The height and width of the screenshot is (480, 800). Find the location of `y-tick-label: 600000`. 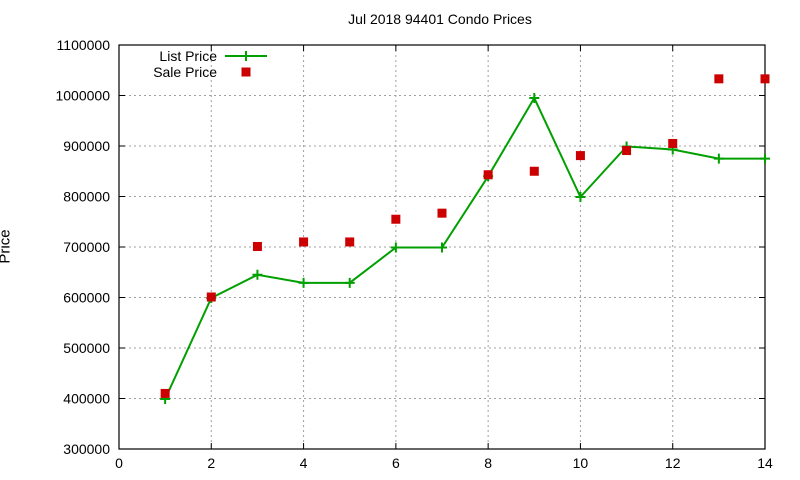

y-tick-label: 600000 is located at coordinates (86, 298).